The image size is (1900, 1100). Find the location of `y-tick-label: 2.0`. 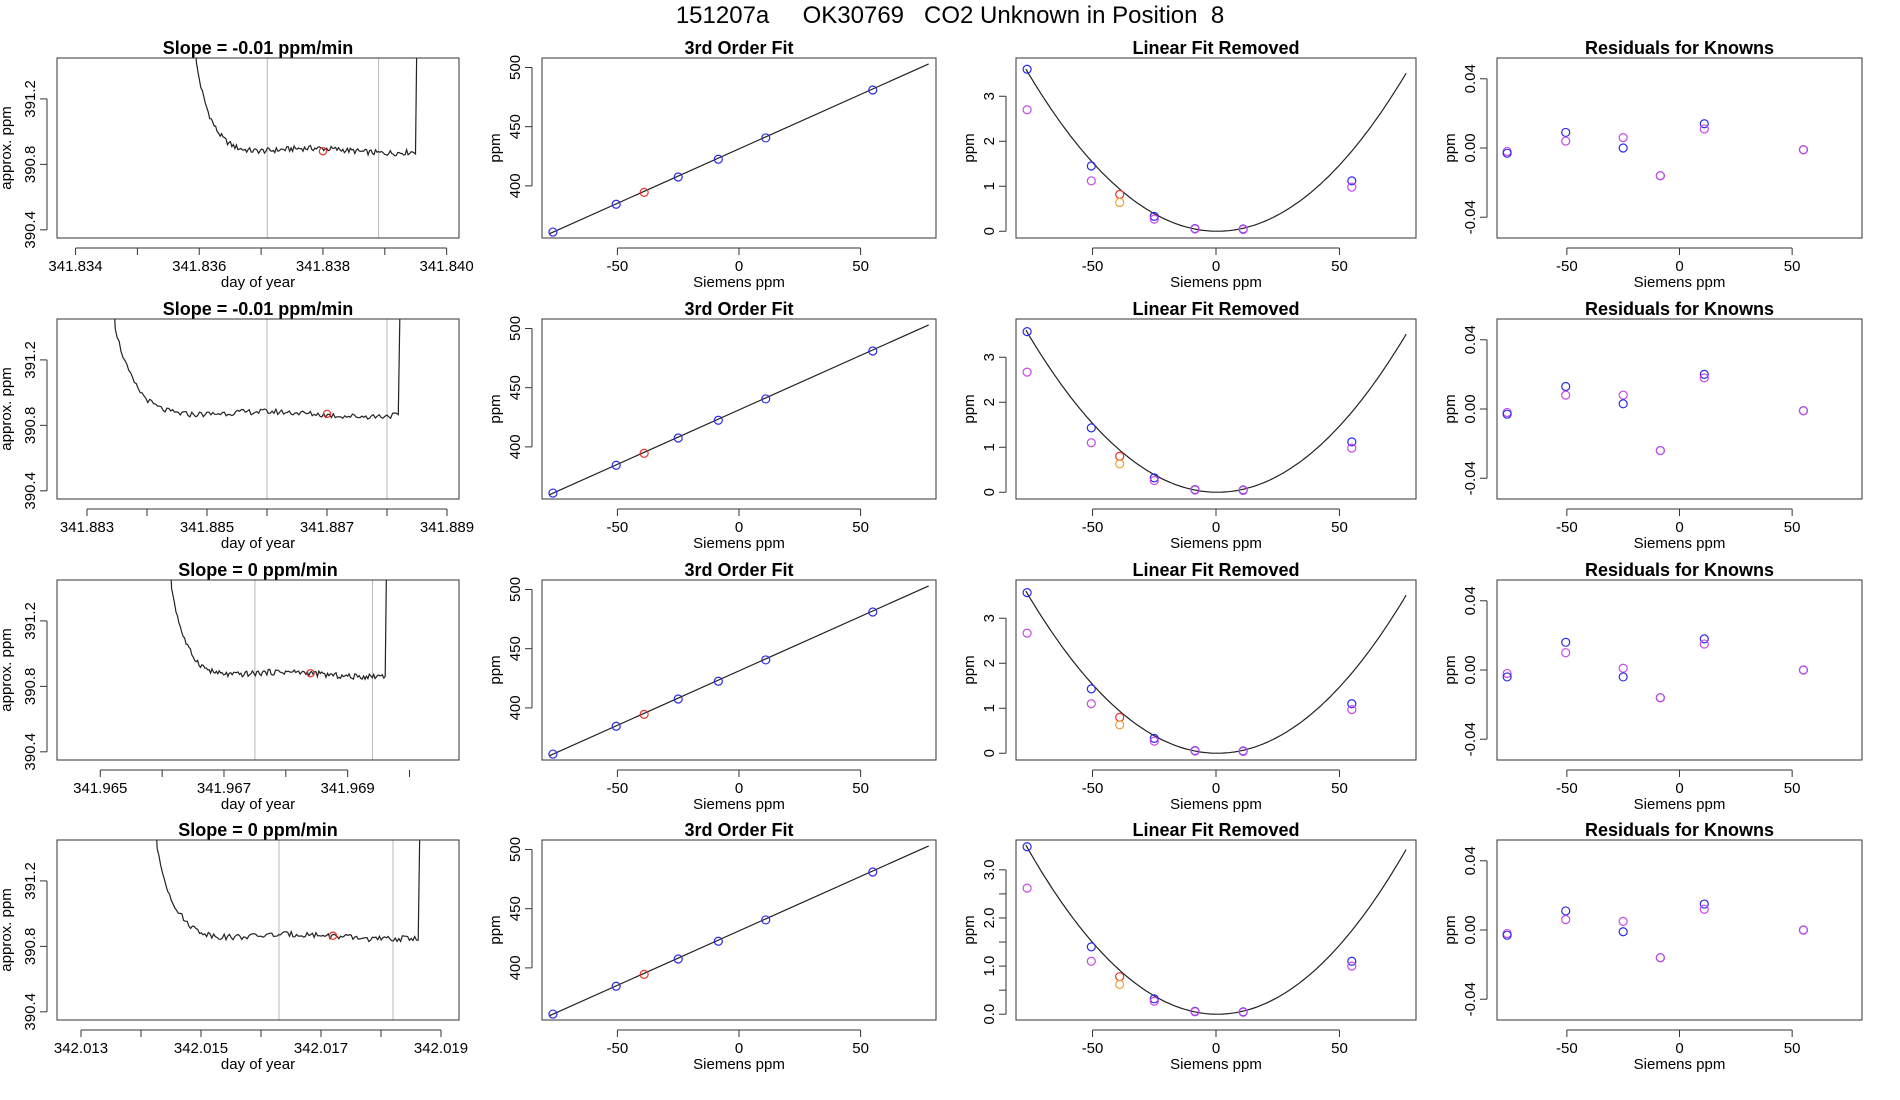

y-tick-label: 2.0 is located at coordinates (989, 918).